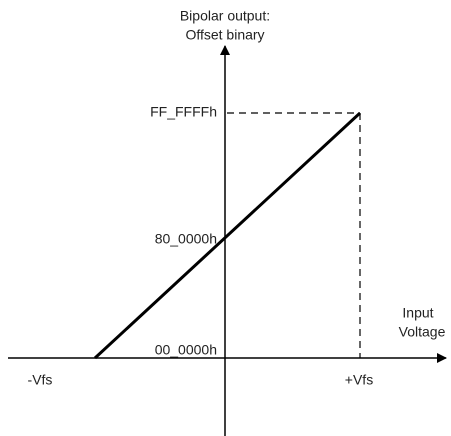  I want to click on x-label: +Vfs, so click(359, 380).